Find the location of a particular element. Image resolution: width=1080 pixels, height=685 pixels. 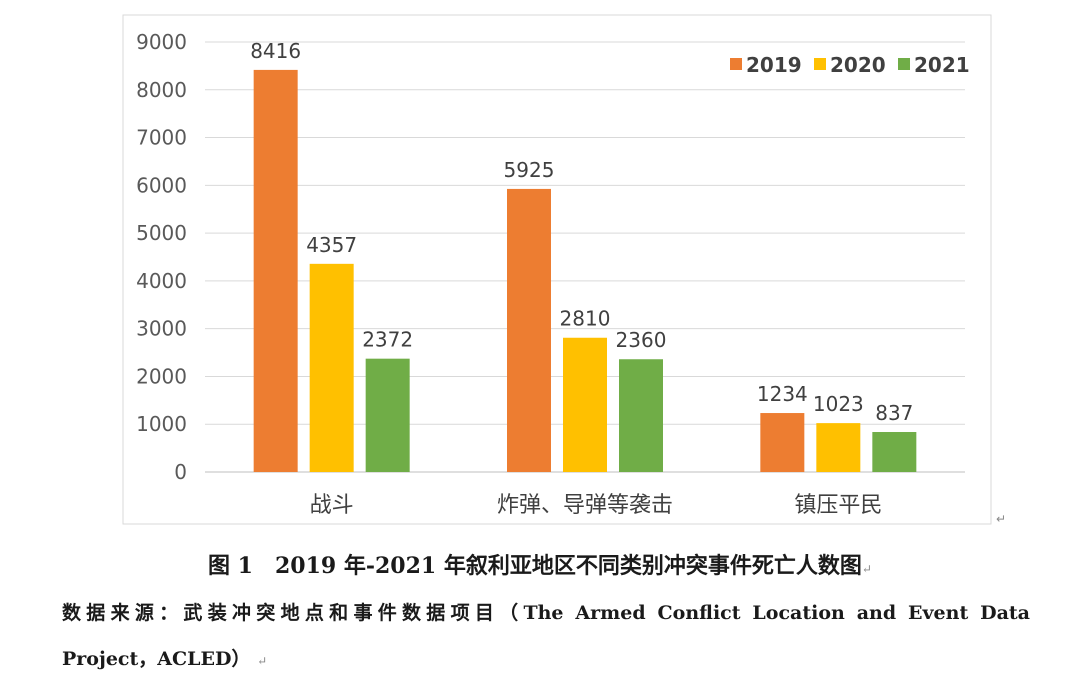

y-tick-label: 8000 is located at coordinates (161, 90).